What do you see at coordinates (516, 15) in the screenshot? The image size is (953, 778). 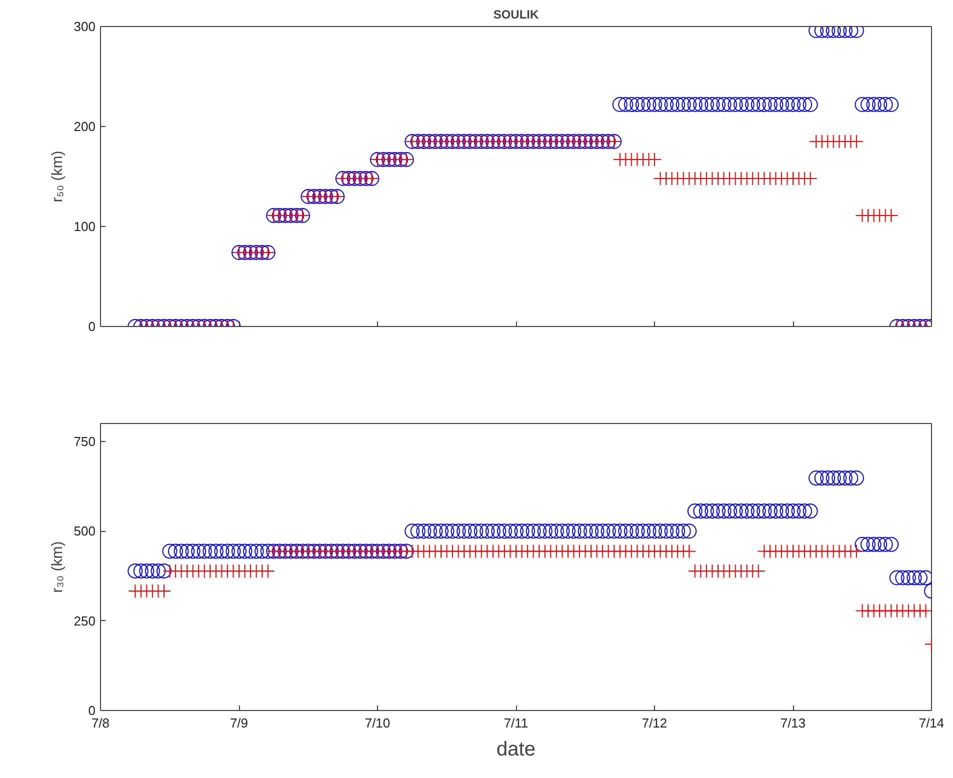 I see `chart-title: SOULIK` at bounding box center [516, 15].